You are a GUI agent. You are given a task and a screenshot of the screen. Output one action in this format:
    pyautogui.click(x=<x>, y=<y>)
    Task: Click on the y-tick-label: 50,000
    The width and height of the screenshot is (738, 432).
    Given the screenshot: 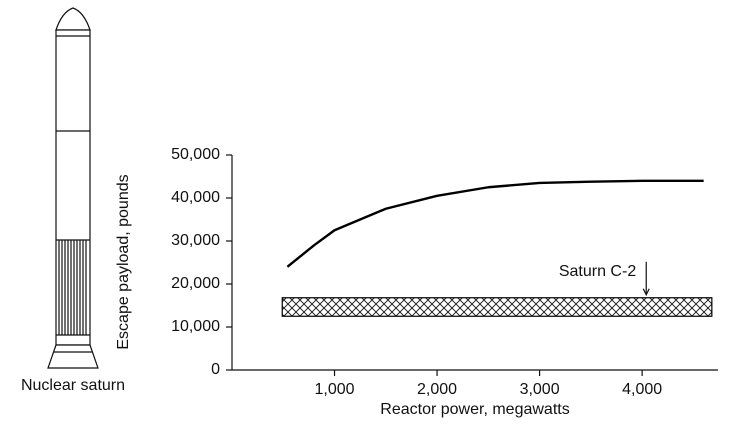 What is the action you would take?
    pyautogui.click(x=195, y=154)
    